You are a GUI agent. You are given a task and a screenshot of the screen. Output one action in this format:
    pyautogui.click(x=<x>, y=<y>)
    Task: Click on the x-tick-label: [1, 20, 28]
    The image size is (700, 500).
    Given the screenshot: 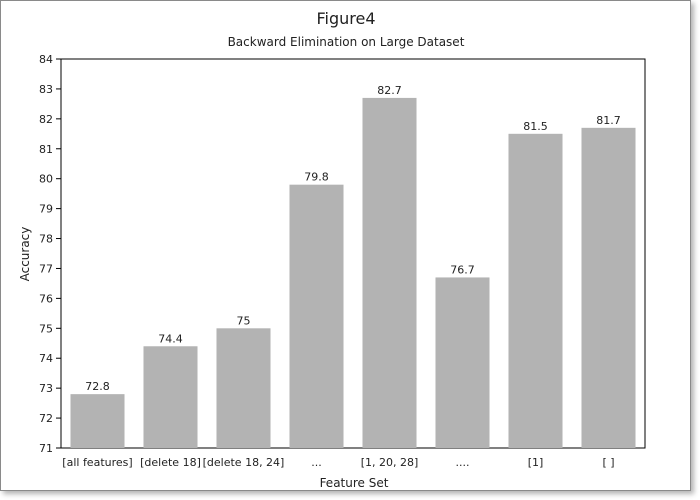 What is the action you would take?
    pyautogui.click(x=390, y=462)
    